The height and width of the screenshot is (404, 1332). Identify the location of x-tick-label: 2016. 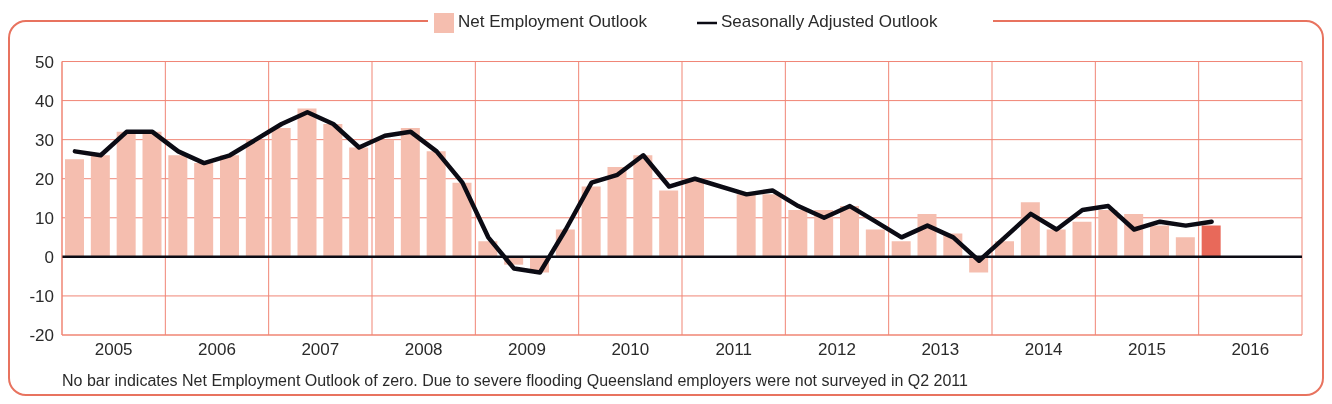
(1250, 350).